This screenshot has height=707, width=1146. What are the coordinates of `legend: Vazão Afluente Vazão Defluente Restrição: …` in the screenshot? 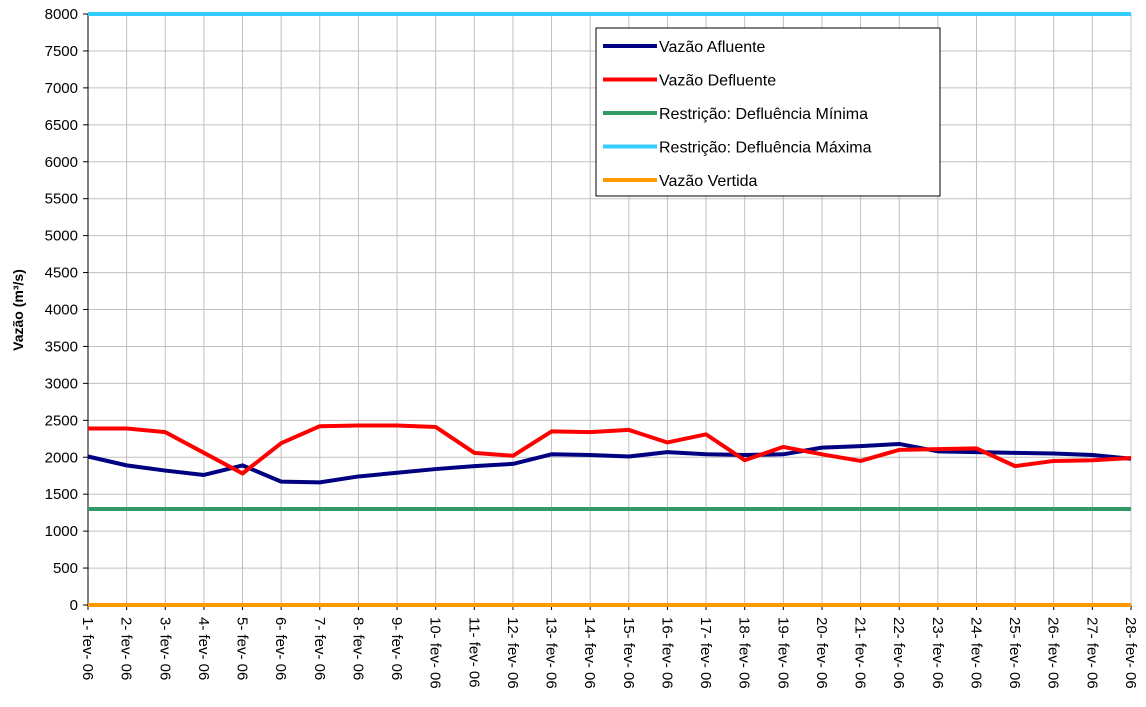 It's located at (768, 112).